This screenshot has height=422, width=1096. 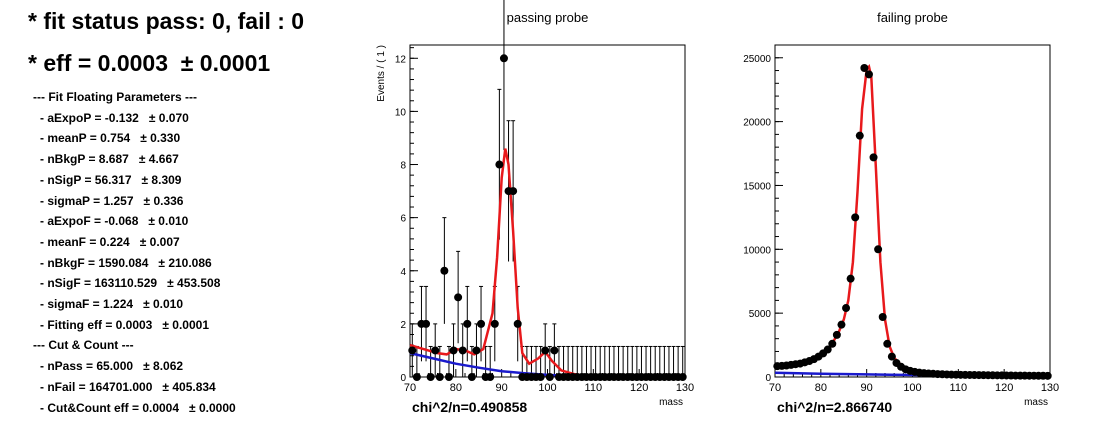 What do you see at coordinates (757, 186) in the screenshot?
I see `y-tick-label: 15000` at bounding box center [757, 186].